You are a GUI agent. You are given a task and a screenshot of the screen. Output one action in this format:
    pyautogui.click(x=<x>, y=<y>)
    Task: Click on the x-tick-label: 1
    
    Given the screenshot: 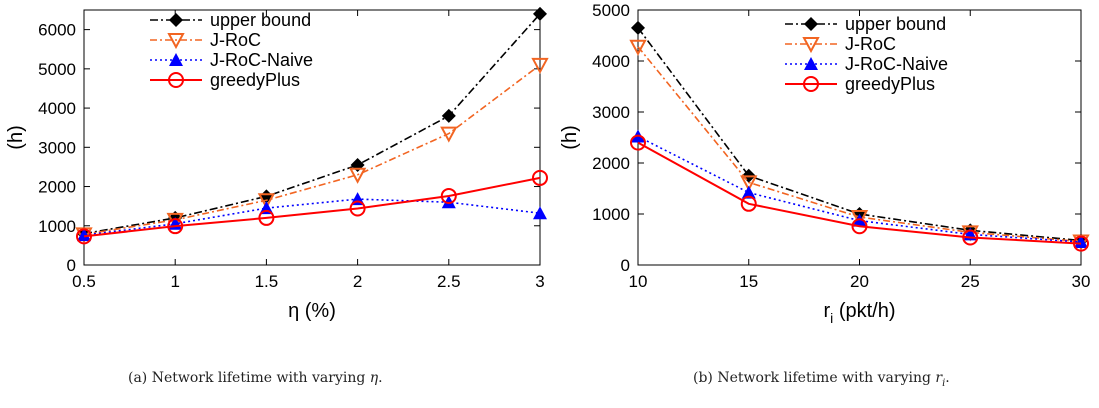 What is the action you would take?
    pyautogui.click(x=174, y=281)
    